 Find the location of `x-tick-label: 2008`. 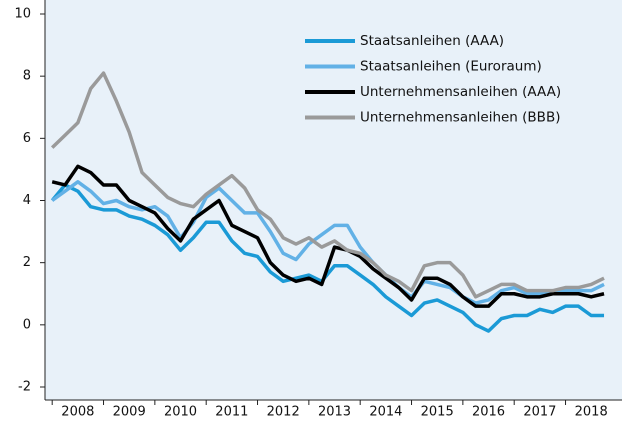

x-tick-label: 2008 is located at coordinates (77, 412).